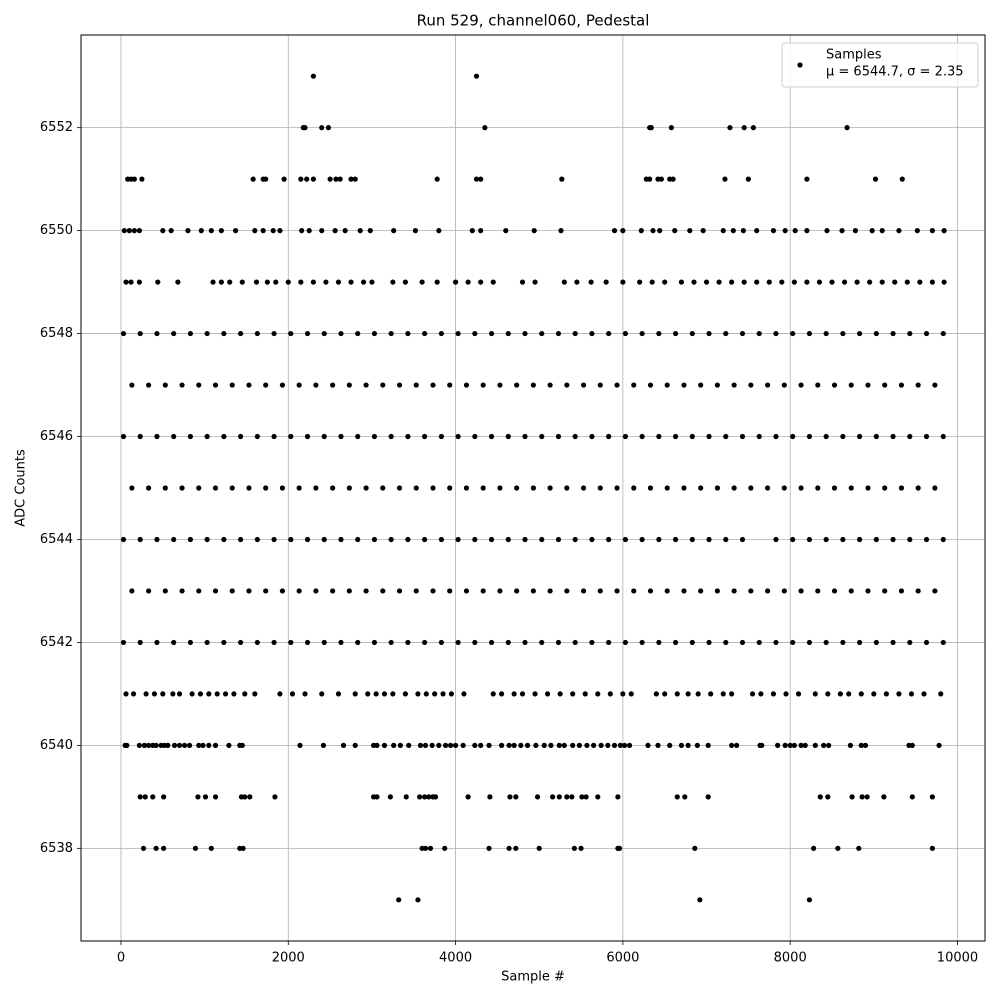 The image size is (1000, 1000). Describe the element at coordinates (56, 539) in the screenshot. I see `y-tick-label: 6544` at that location.